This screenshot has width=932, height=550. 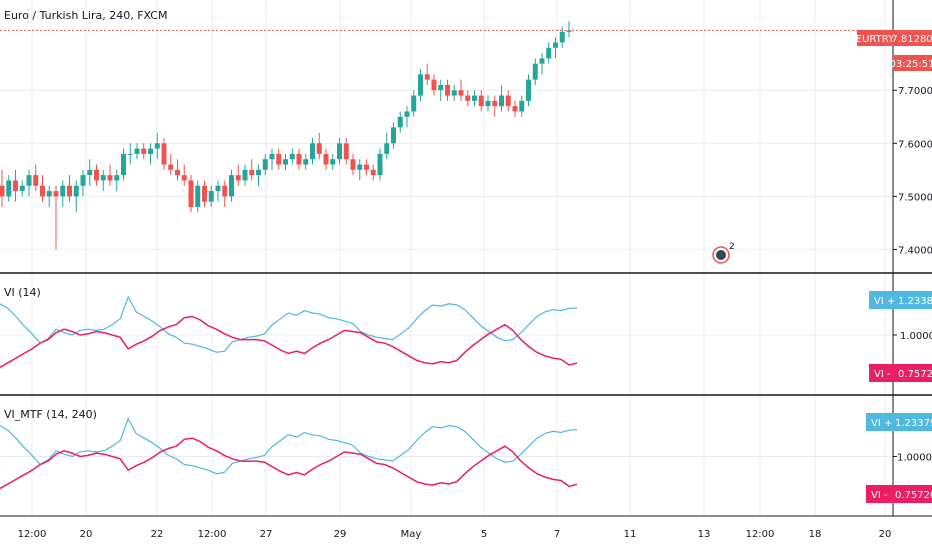 What do you see at coordinates (411, 534) in the screenshot?
I see `time-tick-label: May` at bounding box center [411, 534].